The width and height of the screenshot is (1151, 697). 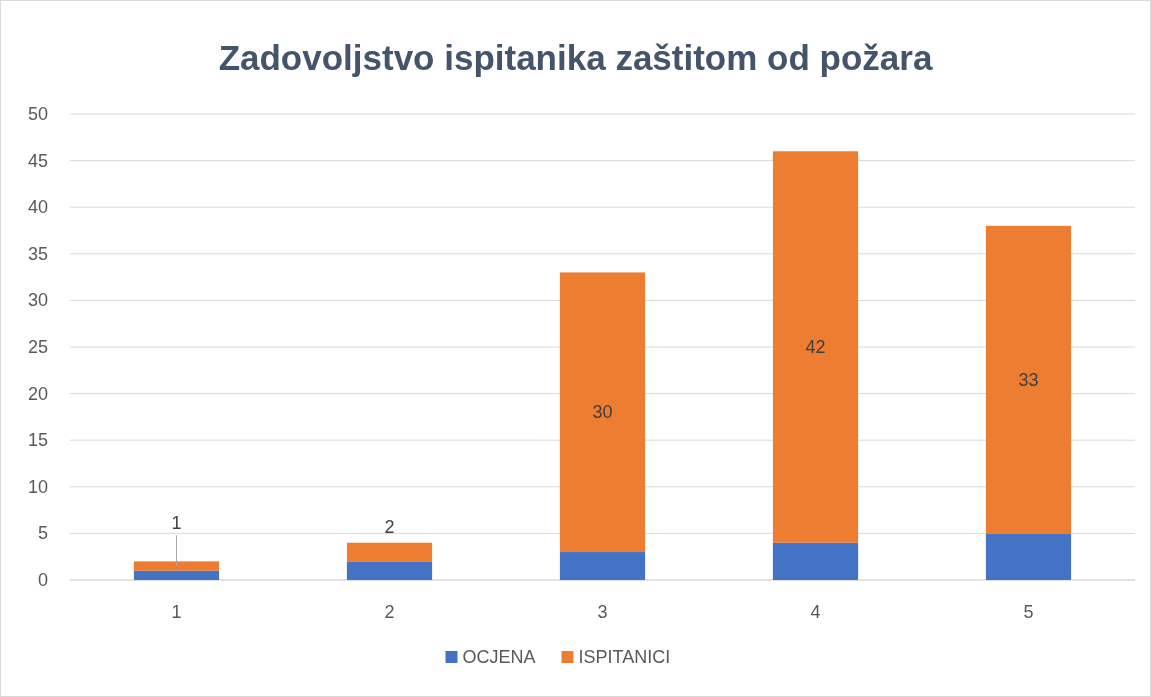 What do you see at coordinates (37, 160) in the screenshot?
I see `y-tick-label: 45` at bounding box center [37, 160].